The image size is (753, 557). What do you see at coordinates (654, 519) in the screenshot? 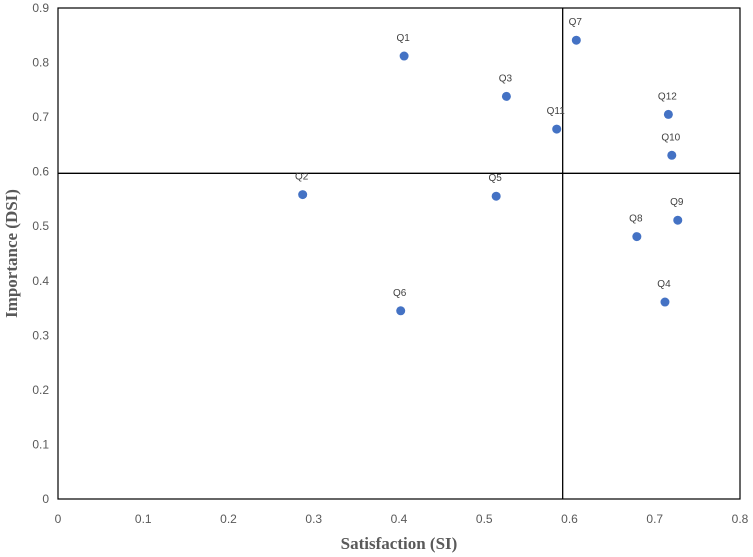
I see `x-tick-label: 0.7` at bounding box center [654, 519].